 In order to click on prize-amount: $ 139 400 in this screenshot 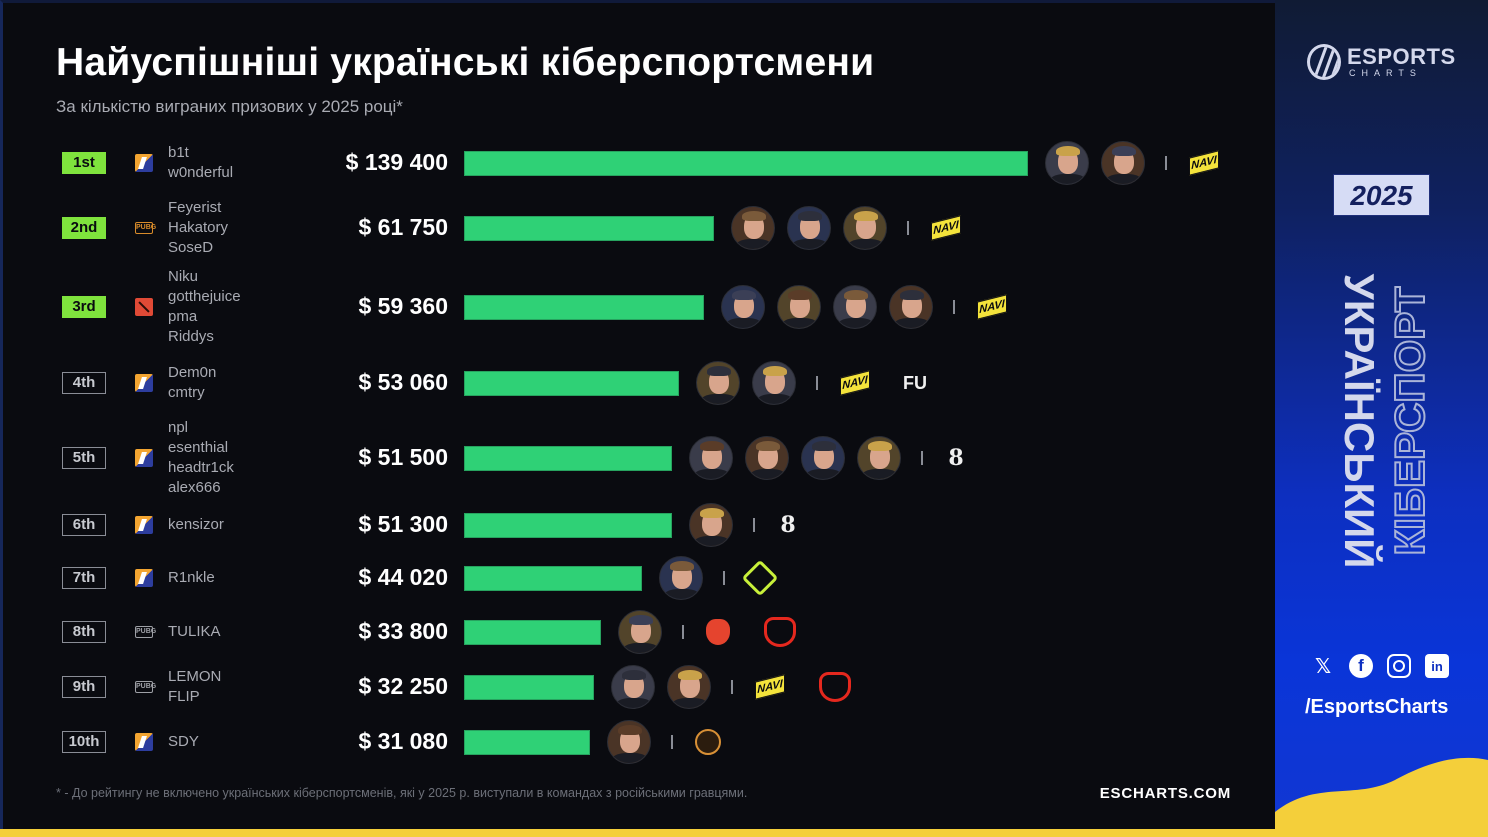, I will do `click(396, 162)`.